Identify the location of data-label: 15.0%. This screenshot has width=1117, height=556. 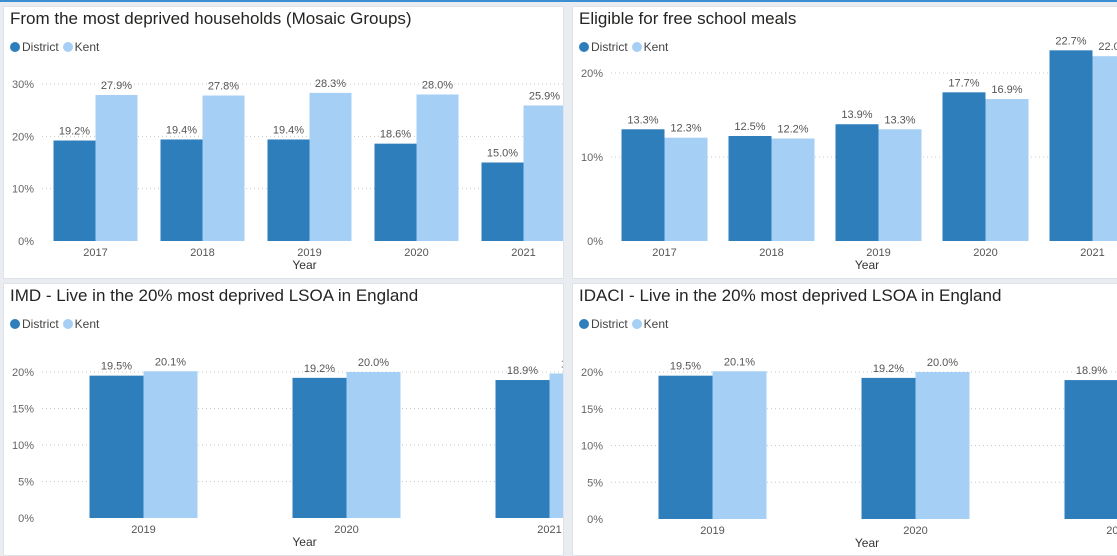
(502, 154).